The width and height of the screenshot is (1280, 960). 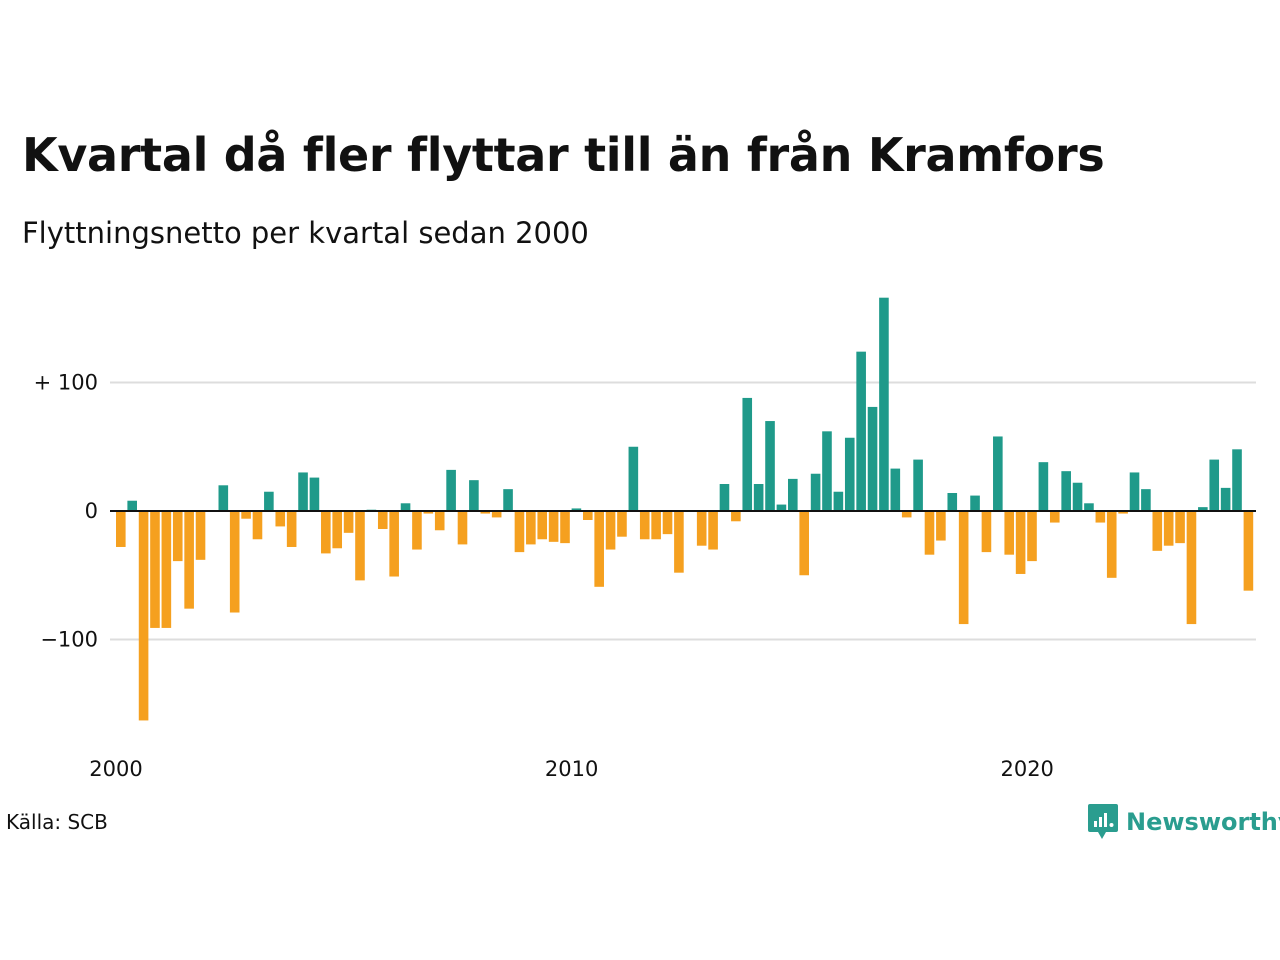 I want to click on x-tick-label: 2010, so click(x=571, y=769).